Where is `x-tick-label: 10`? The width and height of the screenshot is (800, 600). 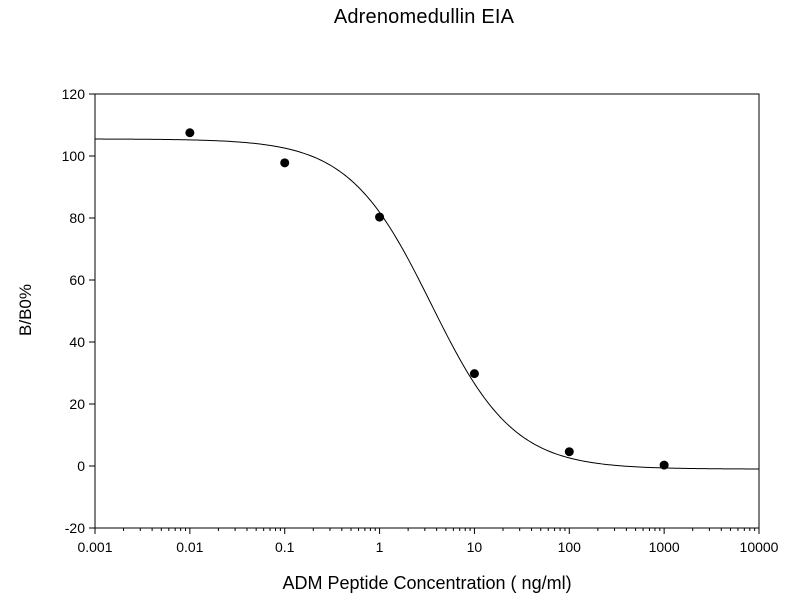
x-tick-label: 10 is located at coordinates (475, 547).